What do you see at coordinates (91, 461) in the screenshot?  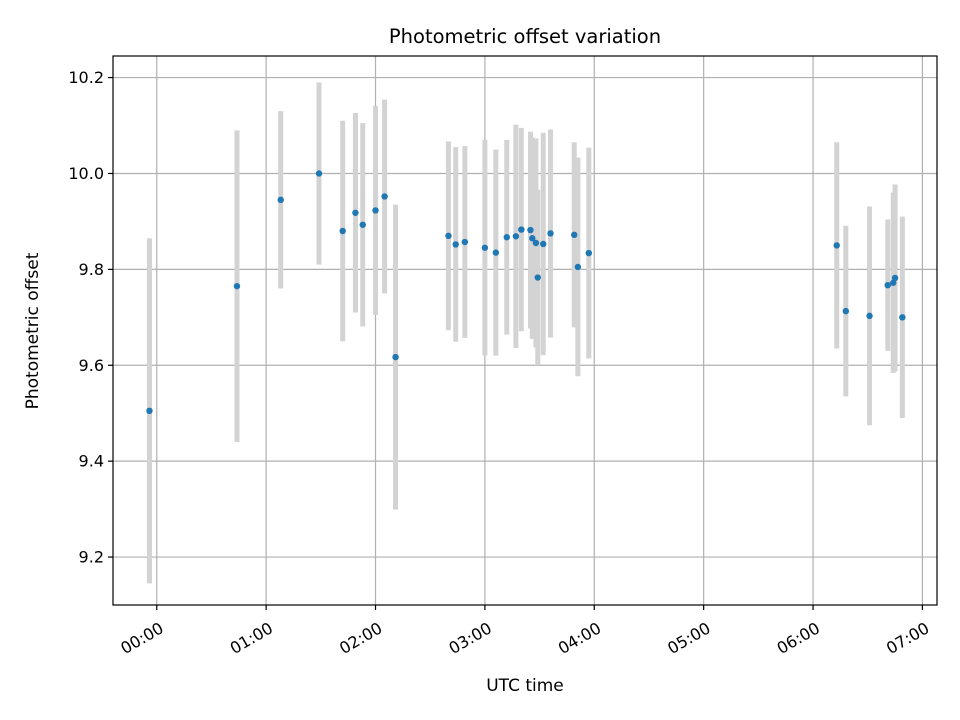 I see `y-tick-label: 9.4` at bounding box center [91, 461].